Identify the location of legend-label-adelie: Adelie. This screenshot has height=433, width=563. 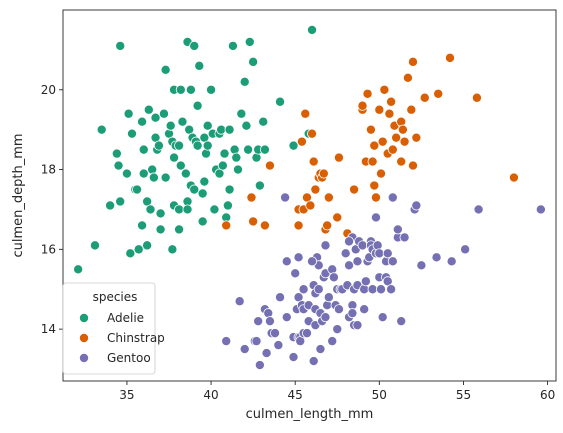
(125, 318).